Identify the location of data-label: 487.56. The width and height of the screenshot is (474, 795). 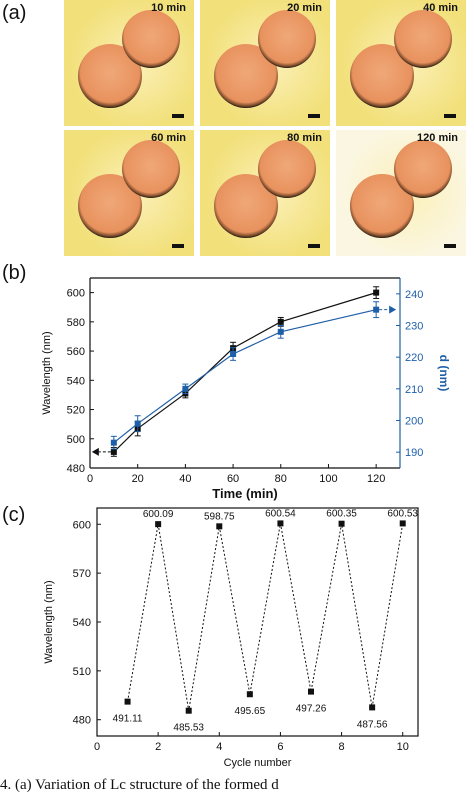
(372, 724).